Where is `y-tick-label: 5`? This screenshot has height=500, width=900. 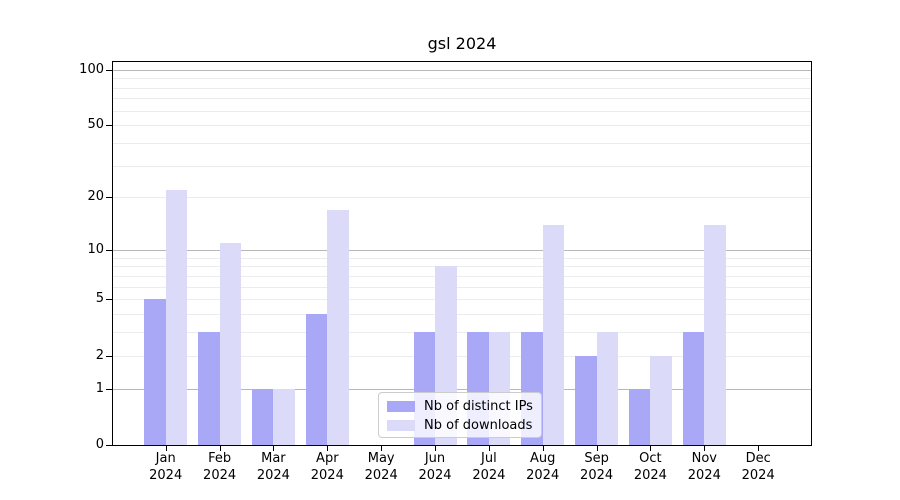
y-tick-label: 5 is located at coordinates (99, 299).